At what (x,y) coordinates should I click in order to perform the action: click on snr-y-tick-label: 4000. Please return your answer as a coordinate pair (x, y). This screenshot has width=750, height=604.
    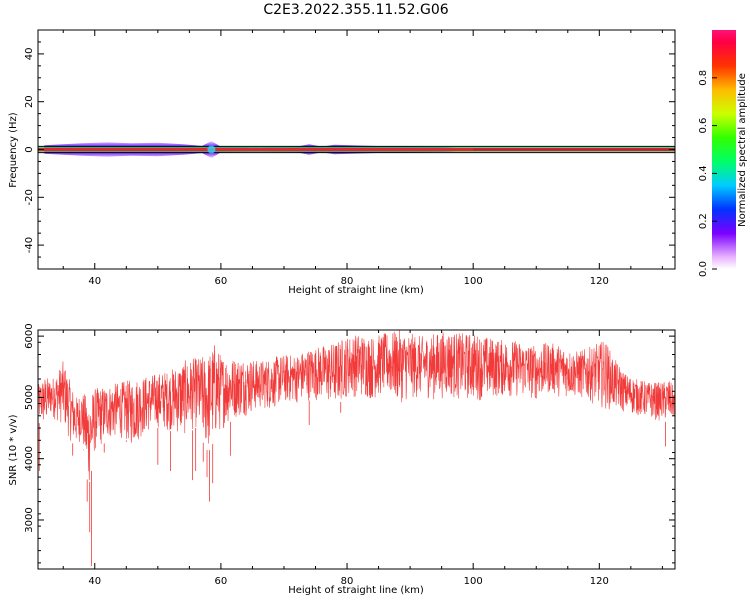
    Looking at the image, I should click on (29, 458).